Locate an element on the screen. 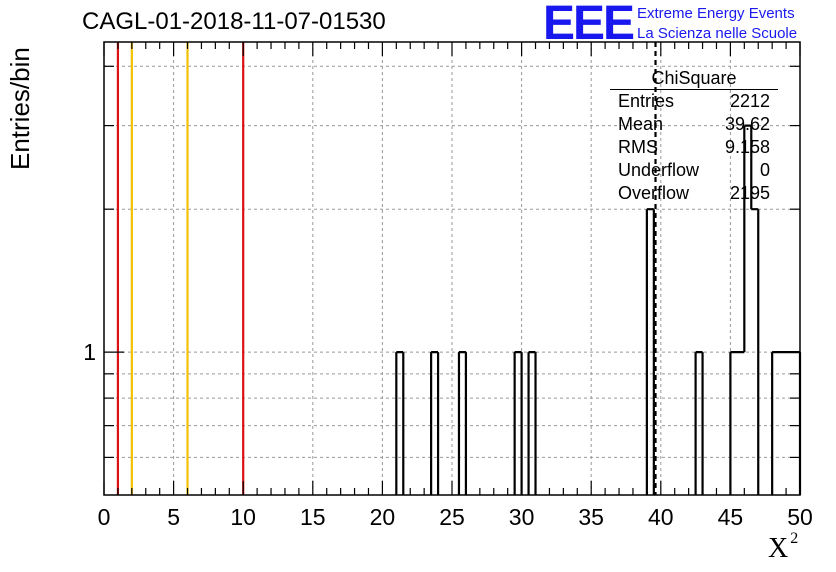 This screenshot has width=836, height=572. y-tick-label: 1 is located at coordinates (89, 352).